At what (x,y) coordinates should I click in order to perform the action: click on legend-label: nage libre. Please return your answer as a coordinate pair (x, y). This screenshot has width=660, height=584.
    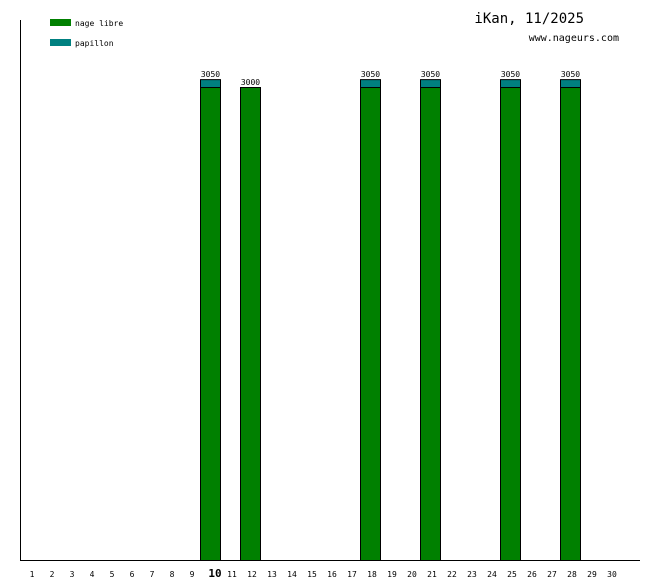
    Looking at the image, I should click on (99, 23).